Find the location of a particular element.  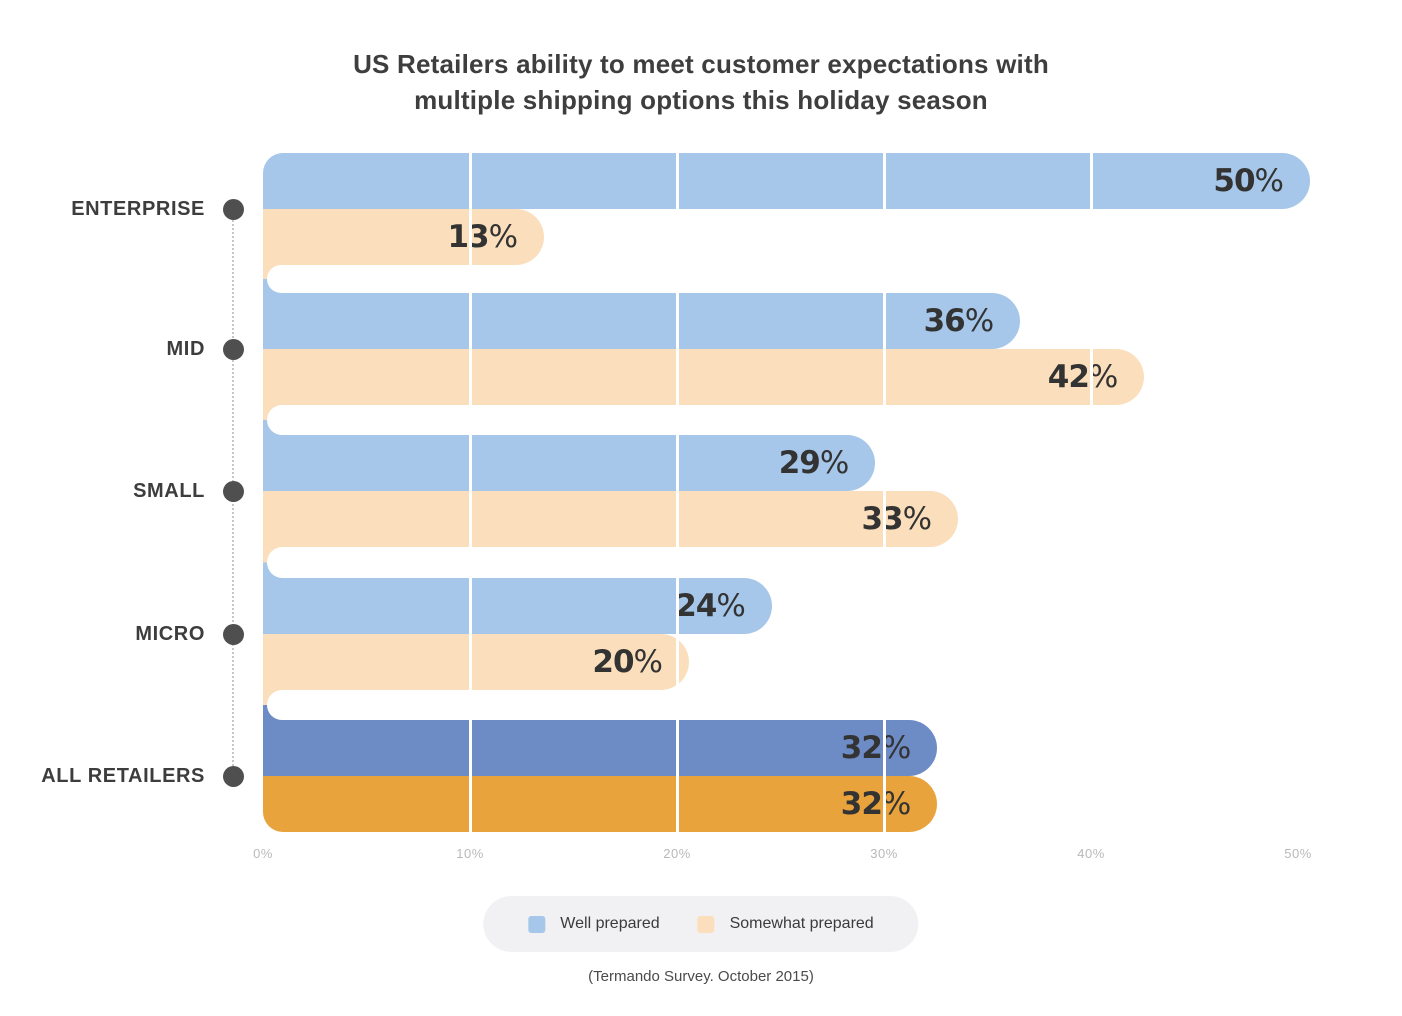

category-marker-dot-mid is located at coordinates (233, 349).